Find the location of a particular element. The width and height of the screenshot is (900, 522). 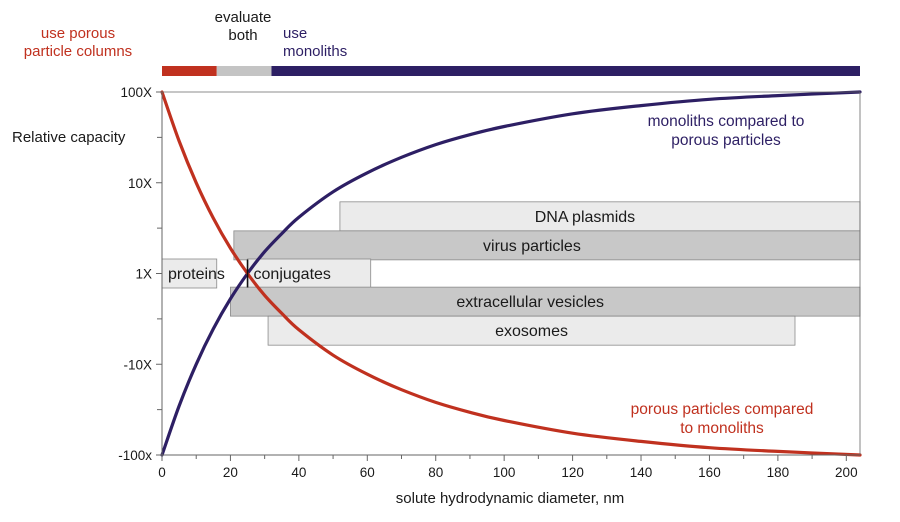

curve-label-0-1: porous particles is located at coordinates (726, 140).